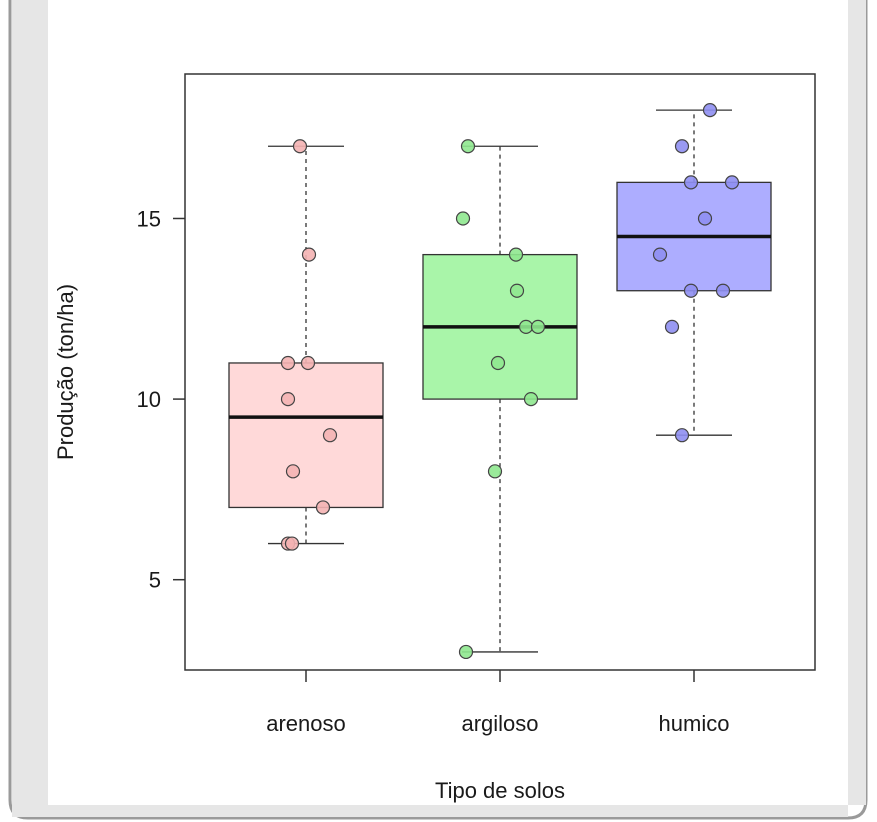  Describe the element at coordinates (497, 703) in the screenshot. I see `x-axis: arenoso argiloso humico` at that location.